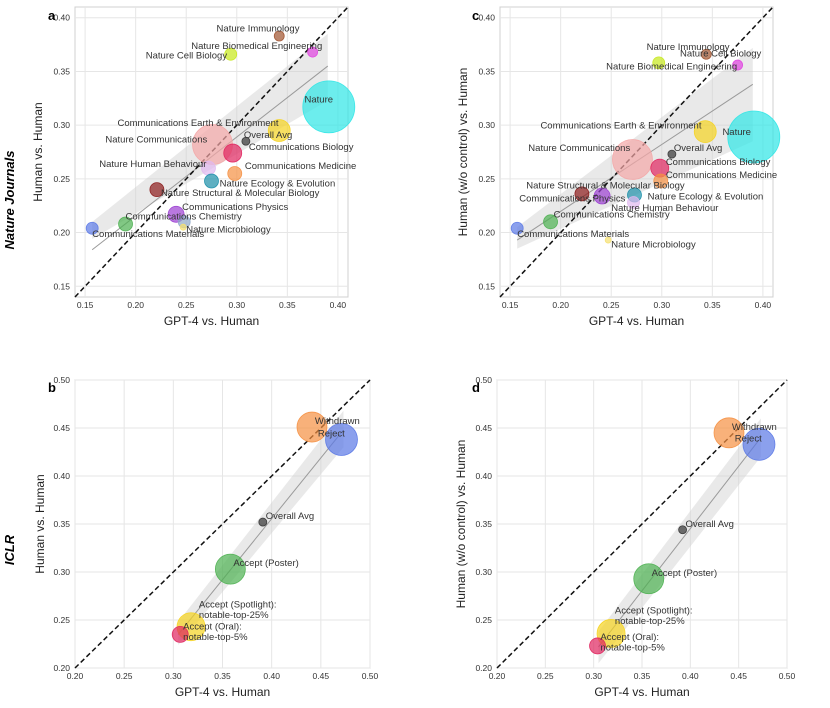  I want to click on point-label: Nature Structural & Molecular Biology, so click(240, 193).